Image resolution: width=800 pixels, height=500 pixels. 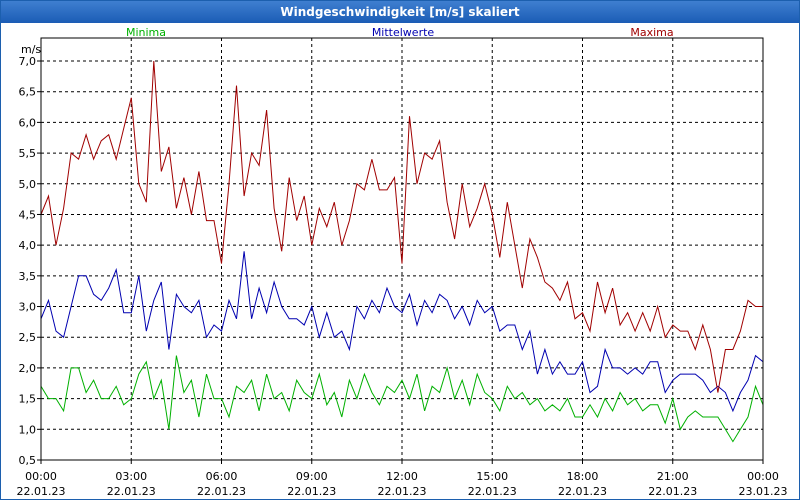 What do you see at coordinates (28, 399) in the screenshot?
I see `y-tick-label: 1,5` at bounding box center [28, 399].